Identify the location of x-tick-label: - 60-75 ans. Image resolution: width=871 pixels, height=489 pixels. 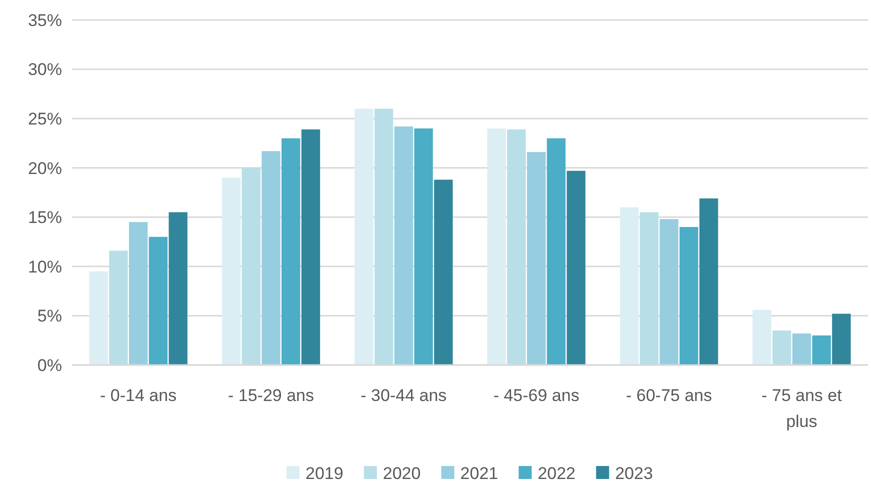
(669, 395).